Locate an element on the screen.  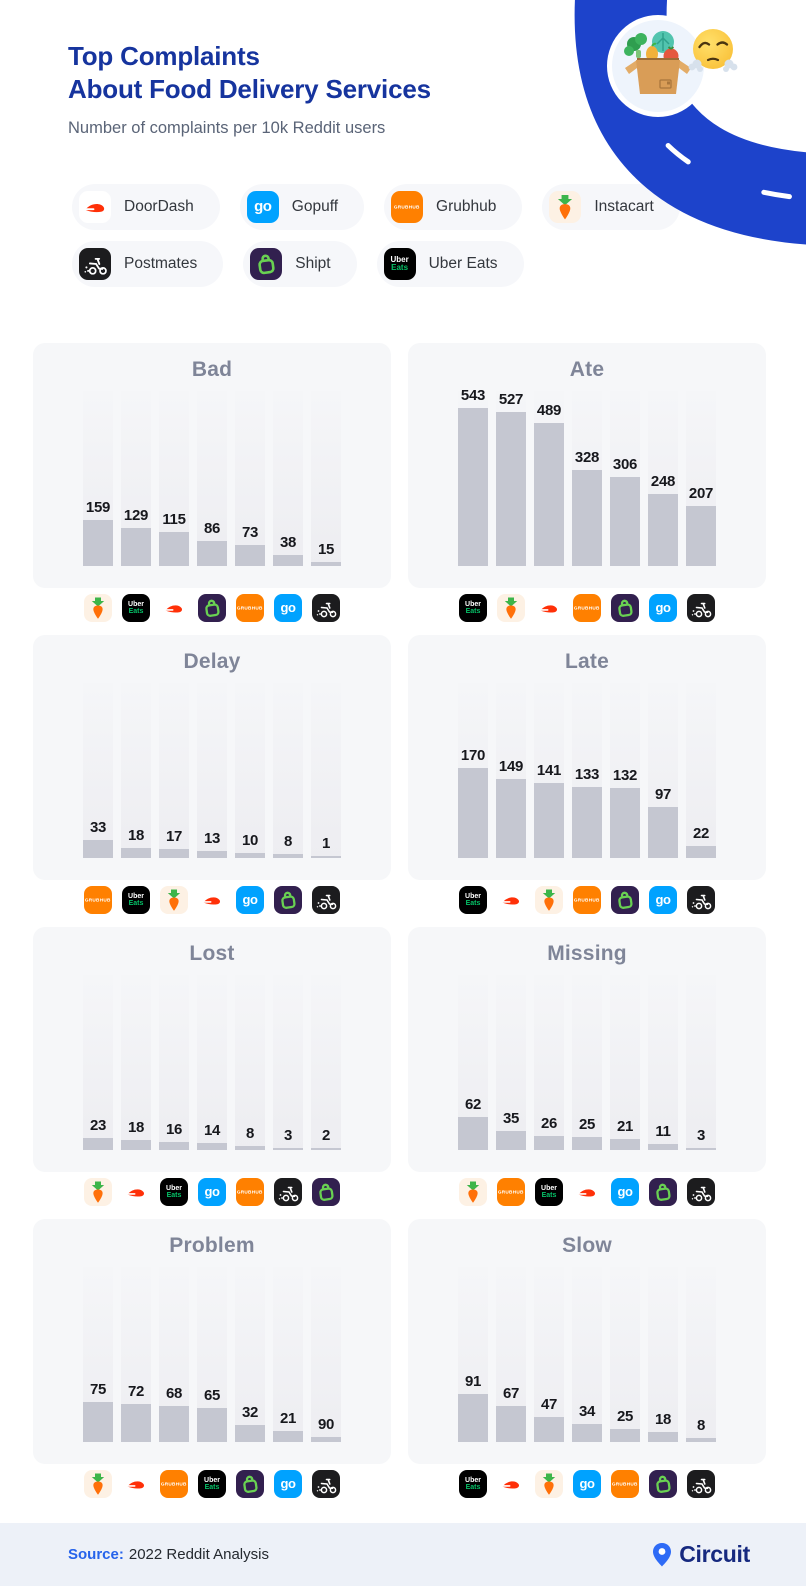
bar: 248 is located at coordinates (663, 478).